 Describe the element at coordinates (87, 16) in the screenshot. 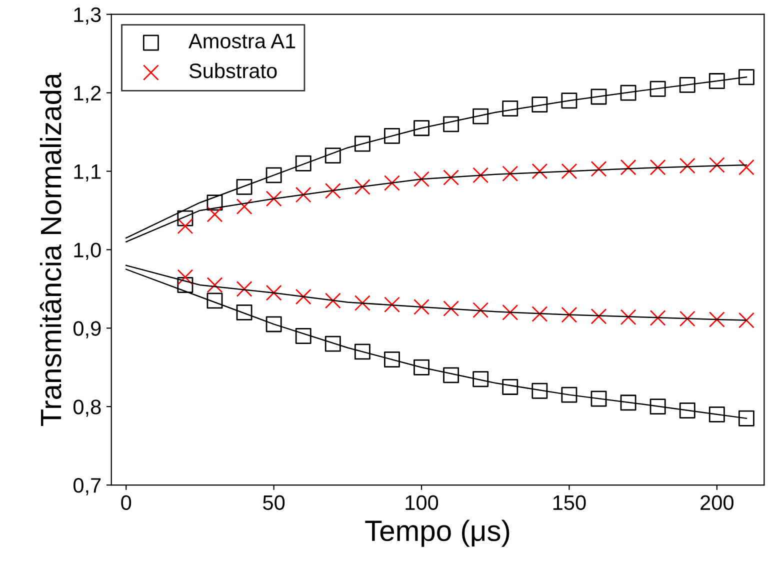

I see `y-tick-label: 1,3` at that location.